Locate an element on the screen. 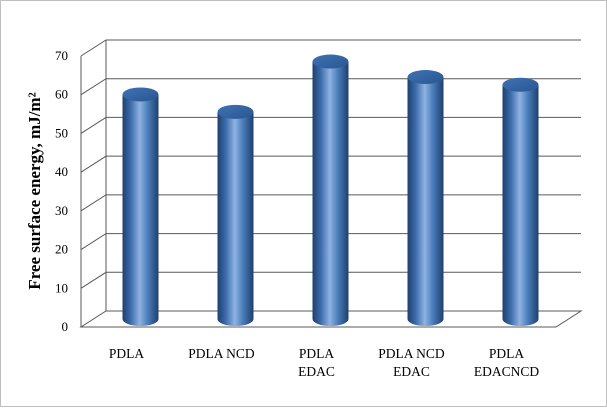 This screenshot has height=408, width=607. y-tick-label: 10 is located at coordinates (61, 287).